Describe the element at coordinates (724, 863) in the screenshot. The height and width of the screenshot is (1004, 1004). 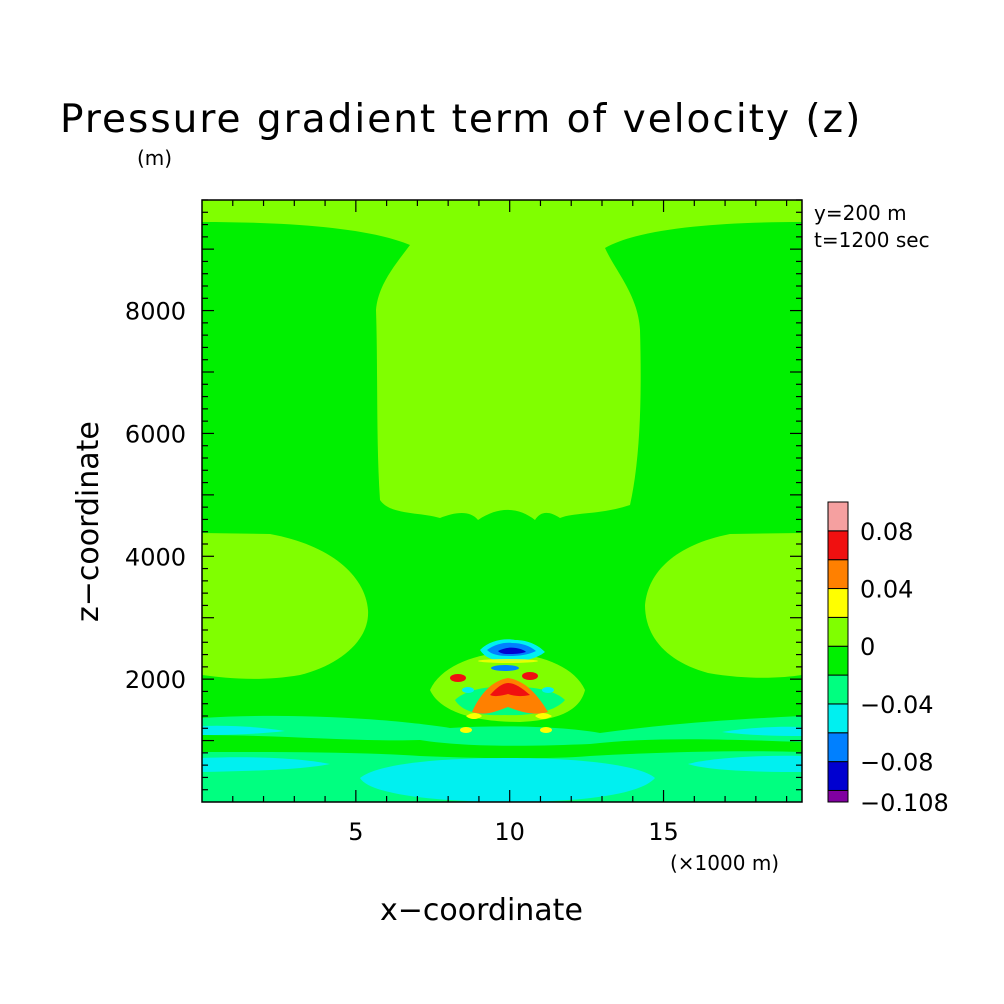
I see `x-unit-label: (×1000 m)` at that location.